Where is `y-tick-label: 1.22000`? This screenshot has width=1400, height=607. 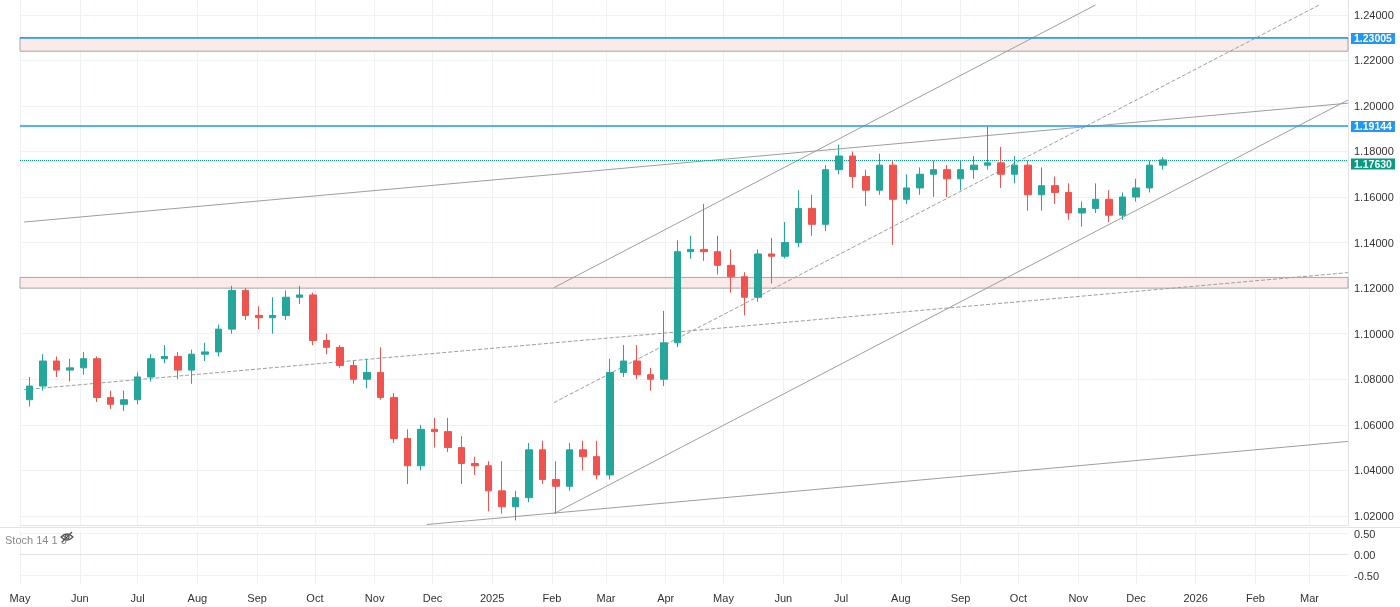 y-tick-label: 1.22000 is located at coordinates (1374, 60).